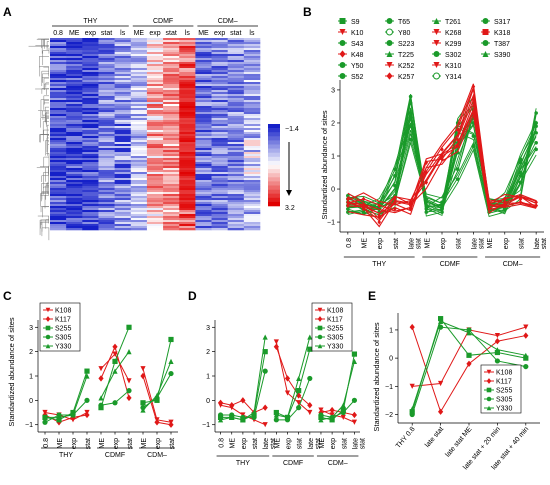  Describe the element at coordinates (324, 164) in the screenshot. I see `y-axis-label-b: Standardized abundance of sites` at that location.